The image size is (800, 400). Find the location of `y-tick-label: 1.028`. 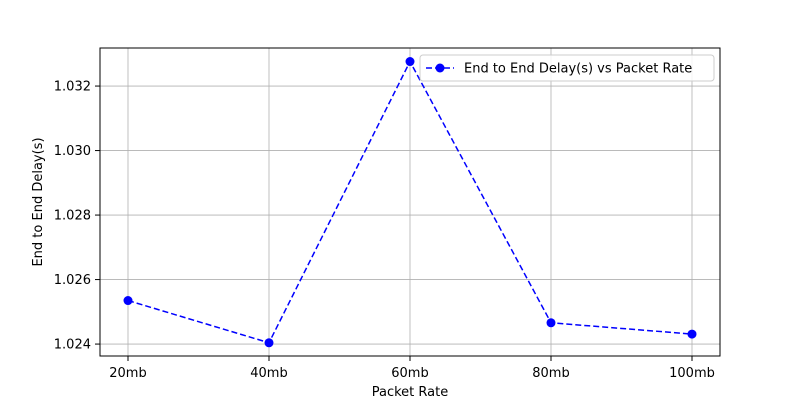

y-tick-label: 1.028 is located at coordinates (72, 216).